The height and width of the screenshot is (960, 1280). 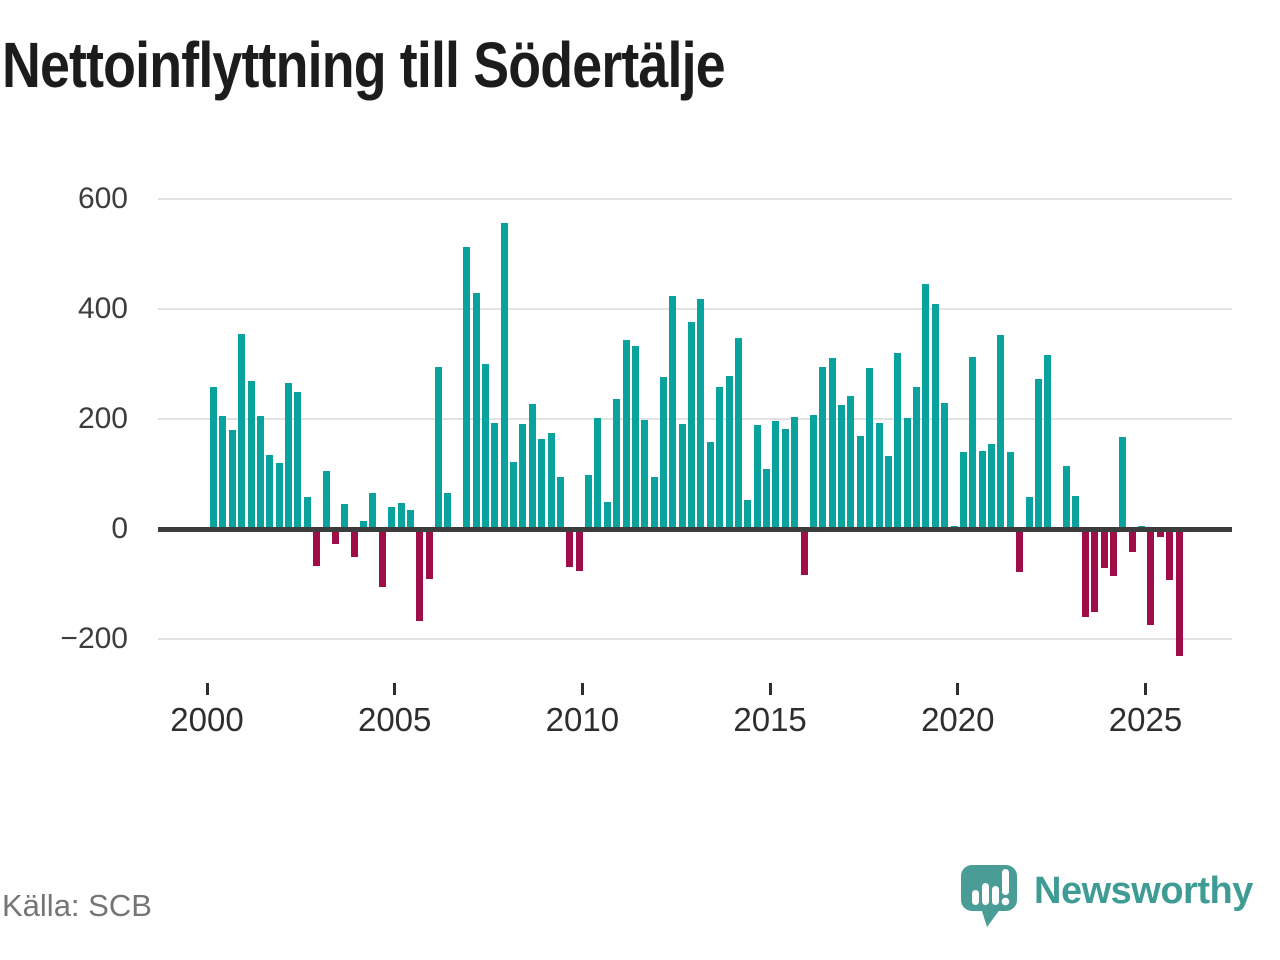 I want to click on bar-2023-Q2, so click(x=1085, y=573).